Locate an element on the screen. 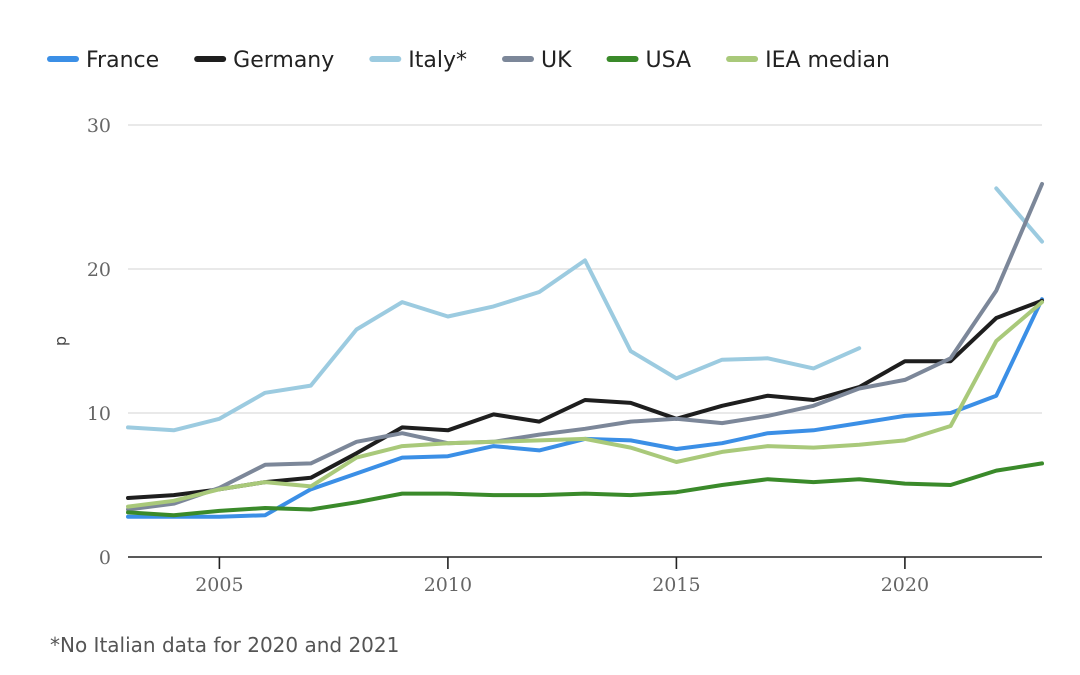 Image resolution: width=1080 pixels, height=675 pixels. legend-label: USA is located at coordinates (669, 60).